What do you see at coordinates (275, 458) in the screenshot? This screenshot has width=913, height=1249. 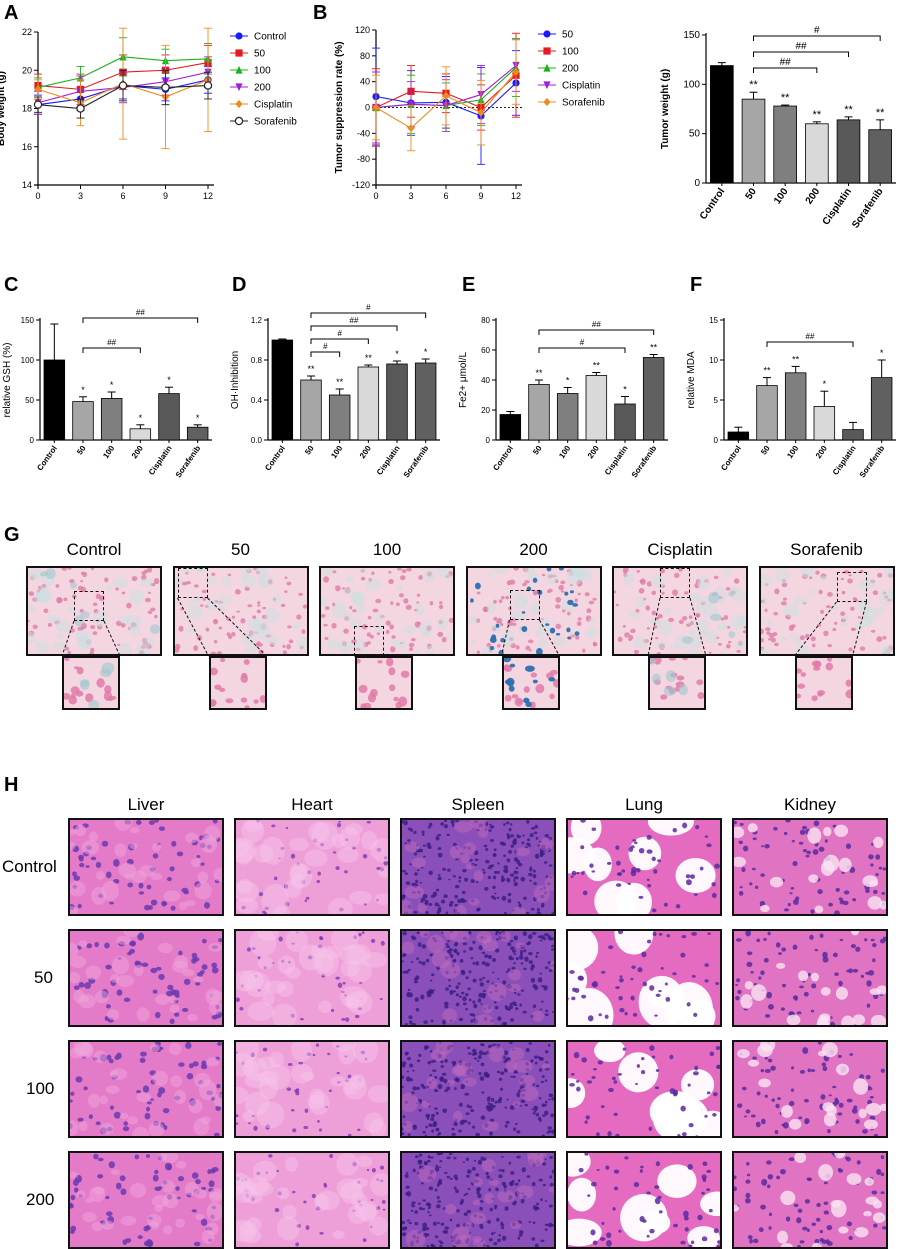 I see `x-tick-label: Control` at bounding box center [275, 458].